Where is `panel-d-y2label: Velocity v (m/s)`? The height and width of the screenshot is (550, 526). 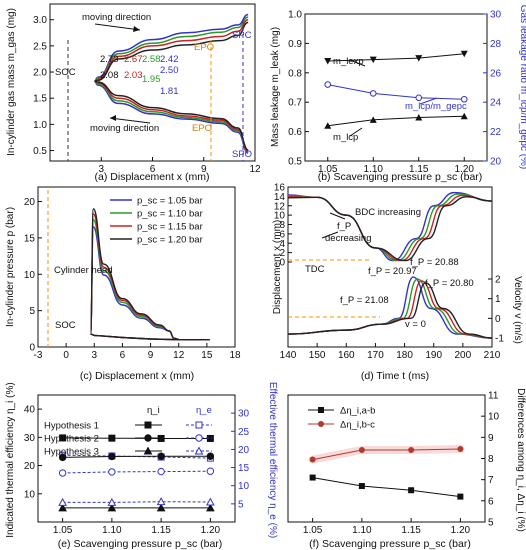
panel-d-y2label: Velocity v (m/s) is located at coordinates (517, 310).